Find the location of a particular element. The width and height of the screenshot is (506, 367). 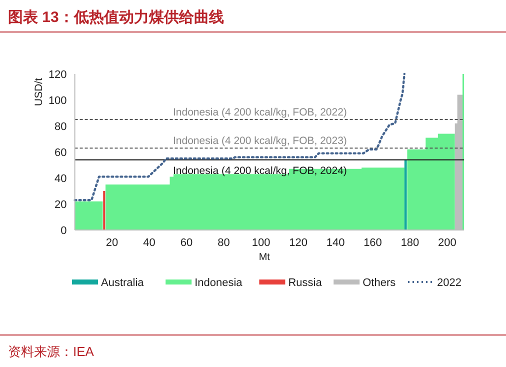

y-tick-label: 0 is located at coordinates (63, 231).